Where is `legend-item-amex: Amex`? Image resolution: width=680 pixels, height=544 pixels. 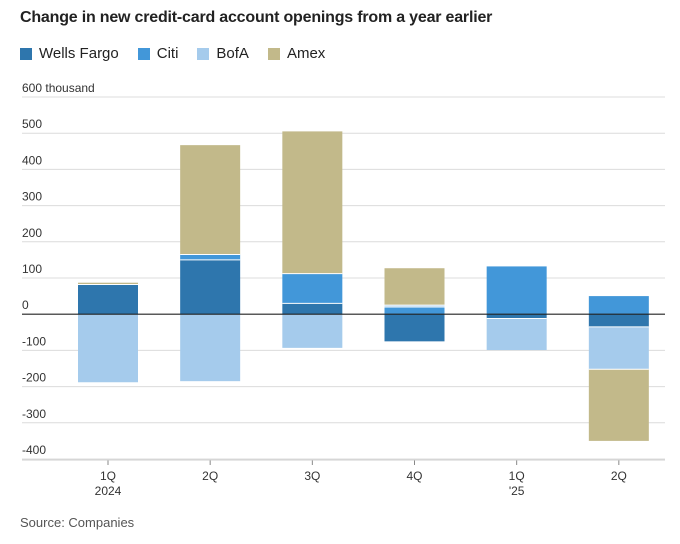 legend-item-amex: Amex is located at coordinates (296, 53).